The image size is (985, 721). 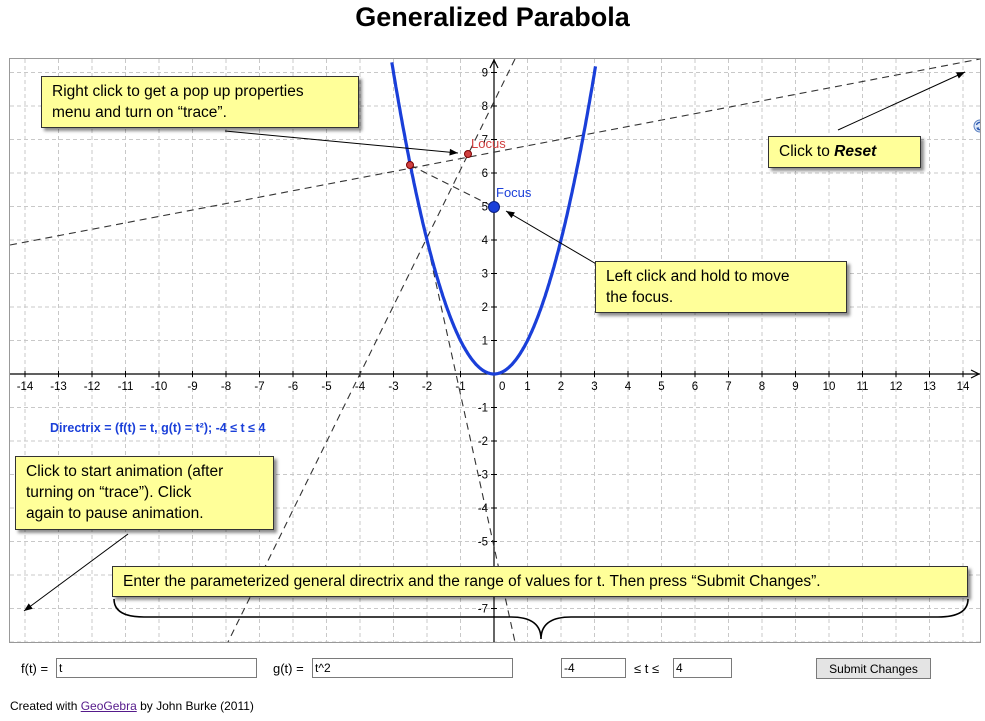 I want to click on x-tick-label: 0, so click(x=502, y=387).